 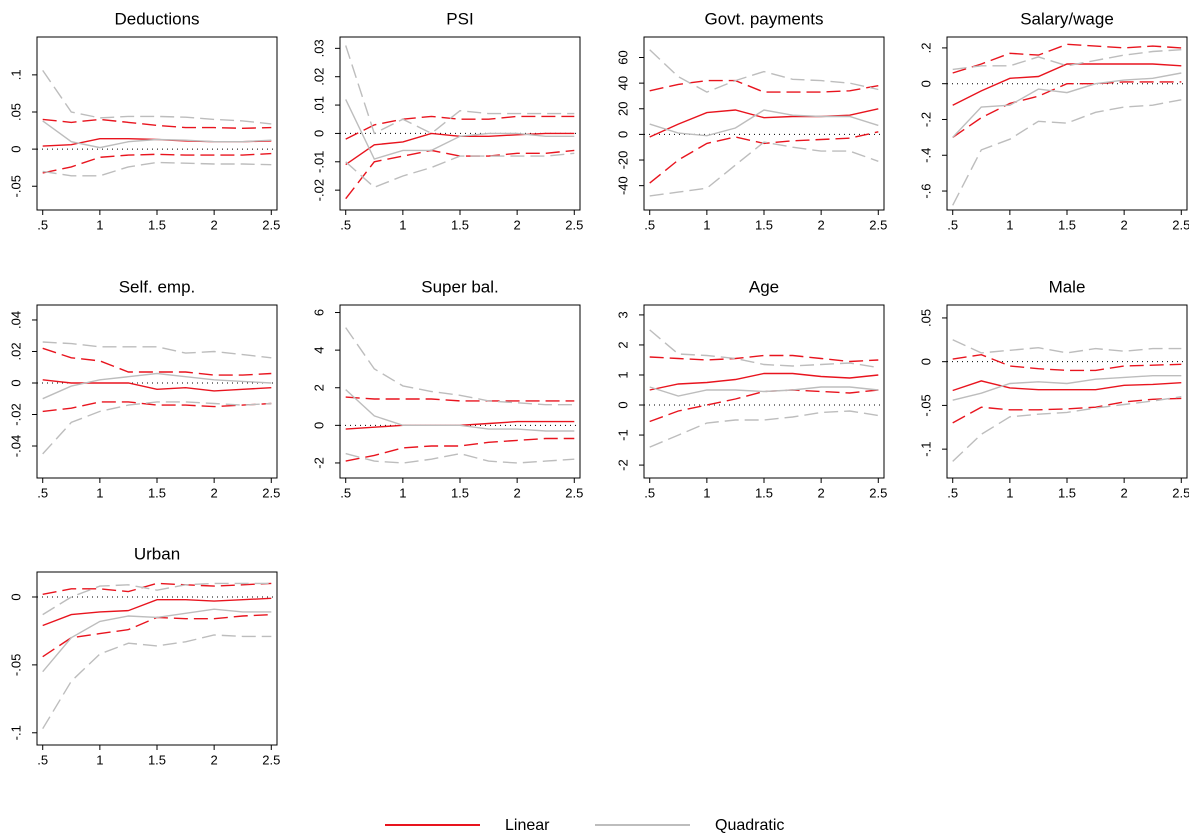 What do you see at coordinates (925, 47) in the screenshot?
I see `y-tick-label: .2` at bounding box center [925, 47].